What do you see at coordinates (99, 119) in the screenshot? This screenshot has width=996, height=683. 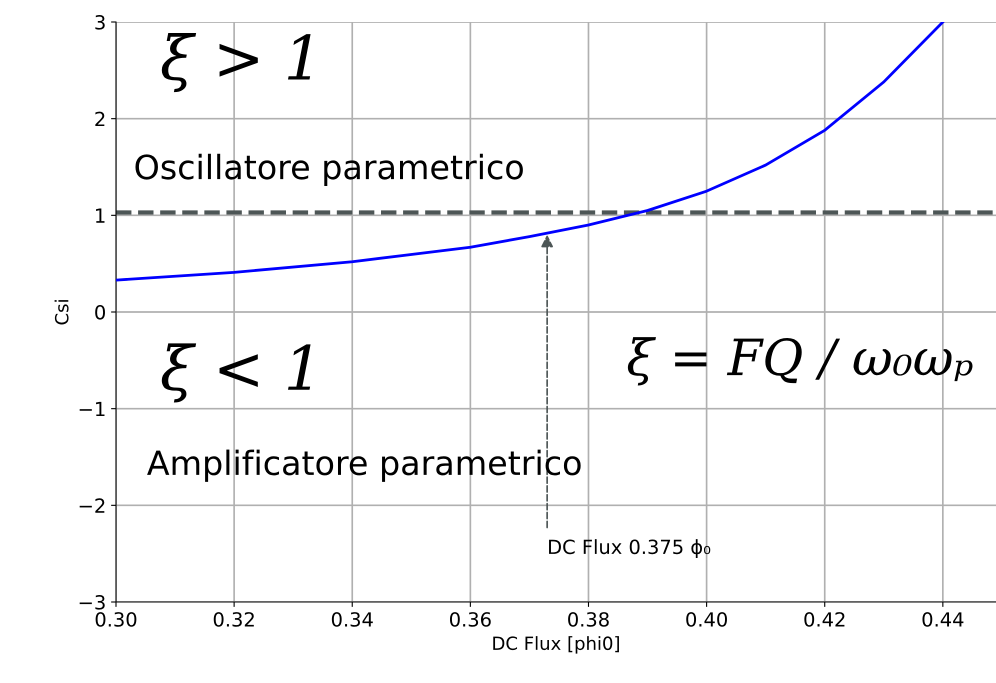 I see `y-tick-label: 2` at bounding box center [99, 119].